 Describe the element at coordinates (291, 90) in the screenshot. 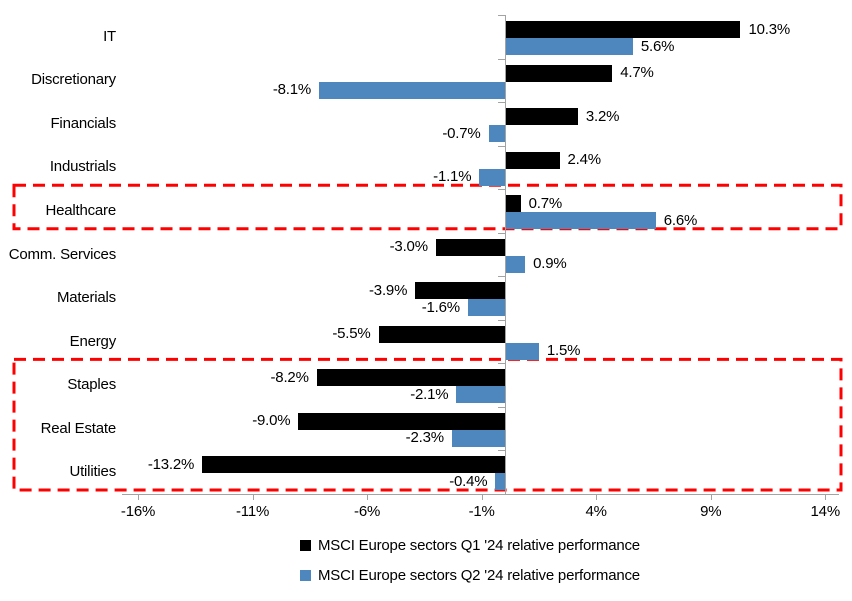

I see `bar-value-series2-discretionary: -8.1%` at that location.